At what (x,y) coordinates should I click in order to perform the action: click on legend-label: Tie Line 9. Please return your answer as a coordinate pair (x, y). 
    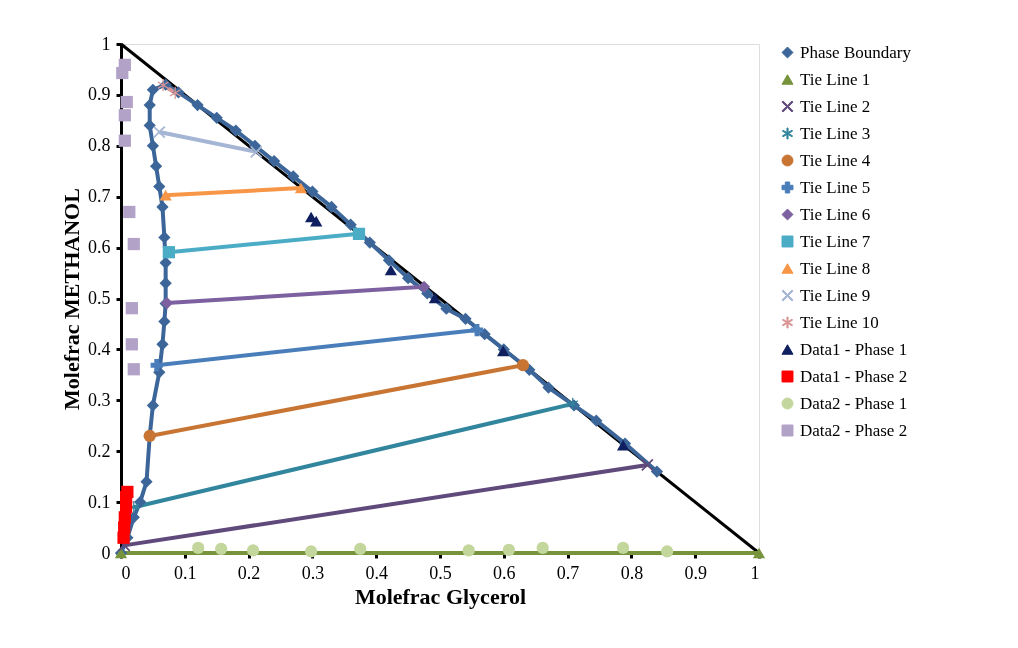
    Looking at the image, I should click on (835, 295).